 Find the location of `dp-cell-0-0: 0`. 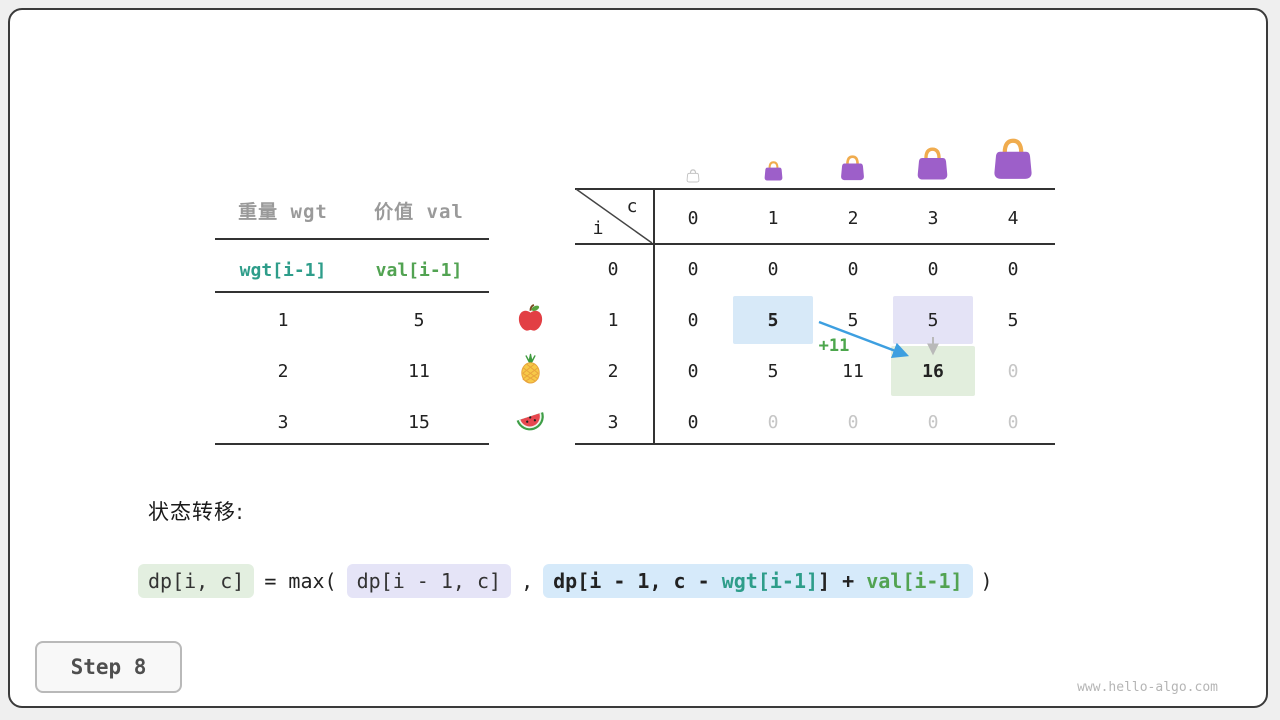

dp-cell-0-0: 0 is located at coordinates (693, 269).